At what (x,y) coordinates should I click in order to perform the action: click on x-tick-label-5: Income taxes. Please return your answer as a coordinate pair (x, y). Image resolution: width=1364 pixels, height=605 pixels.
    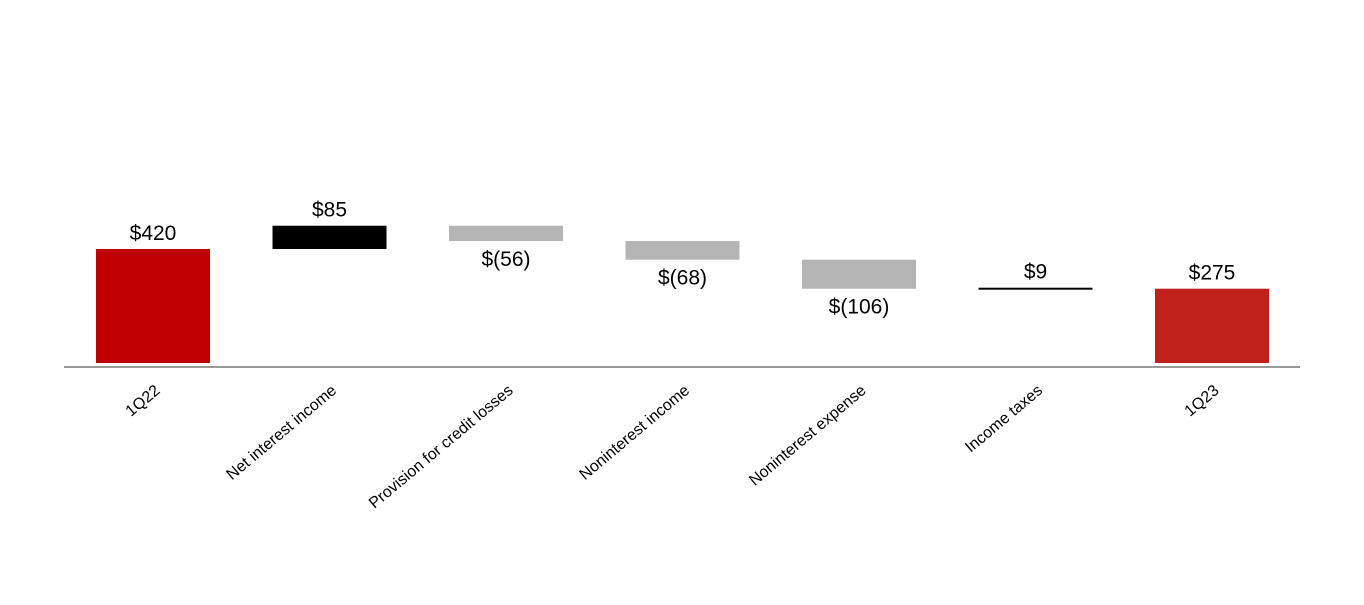
    Looking at the image, I should click on (1004, 419).